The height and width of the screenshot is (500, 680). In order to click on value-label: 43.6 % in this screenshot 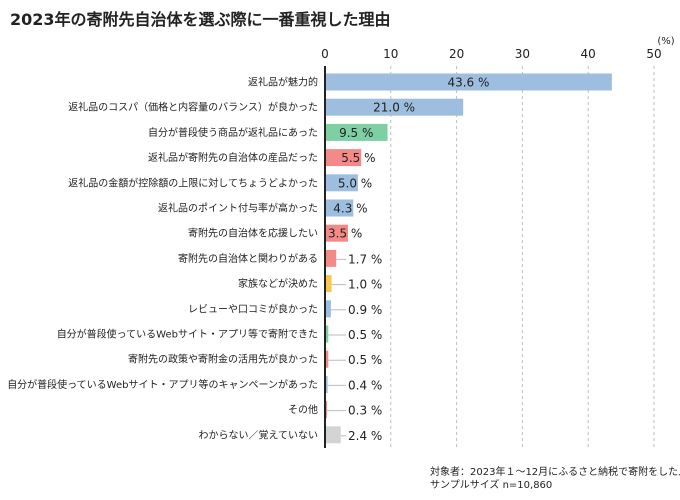, I will do `click(468, 83)`.